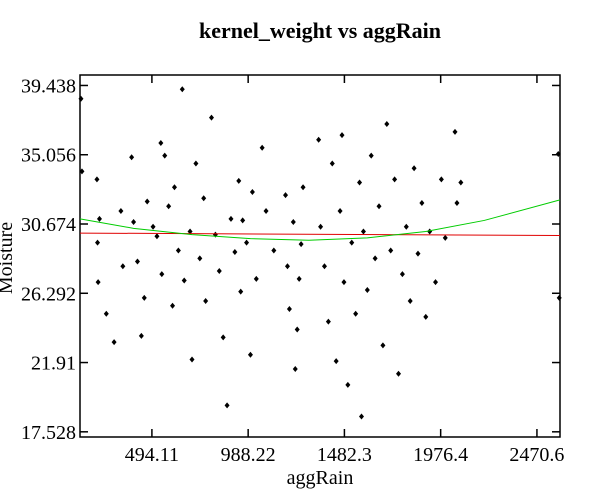  Describe the element at coordinates (8, 258) in the screenshot. I see `y-axis-label: Moisture` at that location.